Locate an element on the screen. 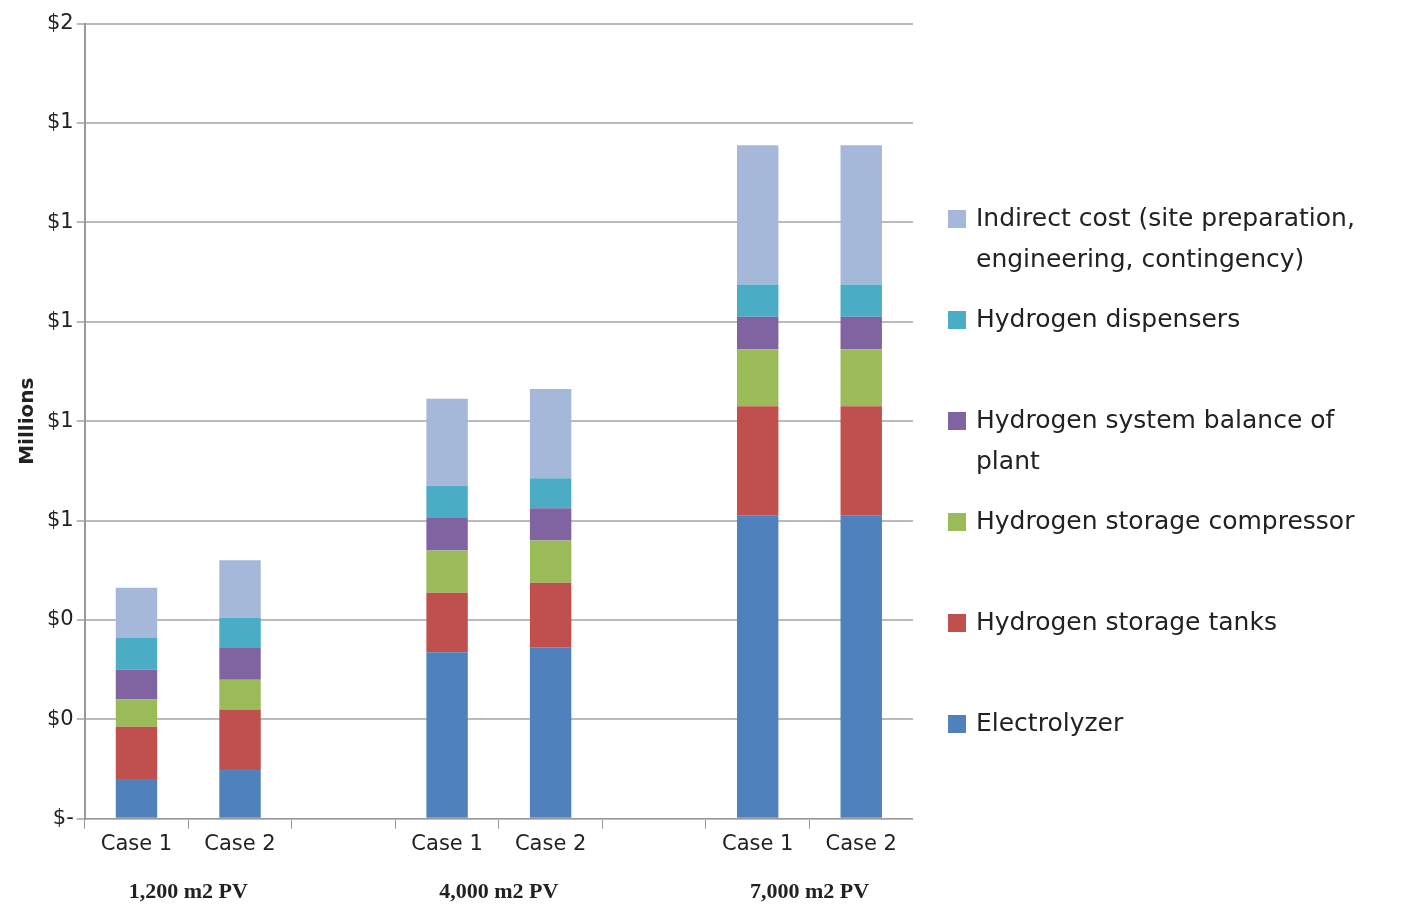 Image resolution: width=1405 pixels, height=923 pixels. legend-label: Indirect cost (site preparation, engineering, contingency) is located at coordinates (1166, 238).